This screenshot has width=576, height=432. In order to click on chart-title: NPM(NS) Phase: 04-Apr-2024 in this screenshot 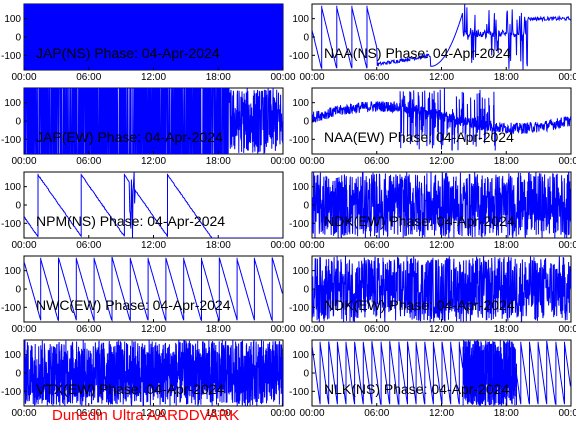, I will do `click(130, 221)`.